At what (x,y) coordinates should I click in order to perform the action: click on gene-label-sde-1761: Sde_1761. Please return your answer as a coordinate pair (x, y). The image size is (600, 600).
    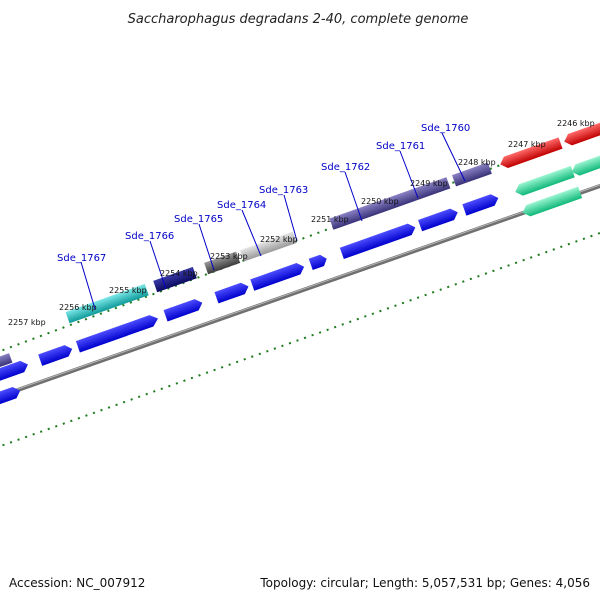
    Looking at the image, I should click on (400, 146).